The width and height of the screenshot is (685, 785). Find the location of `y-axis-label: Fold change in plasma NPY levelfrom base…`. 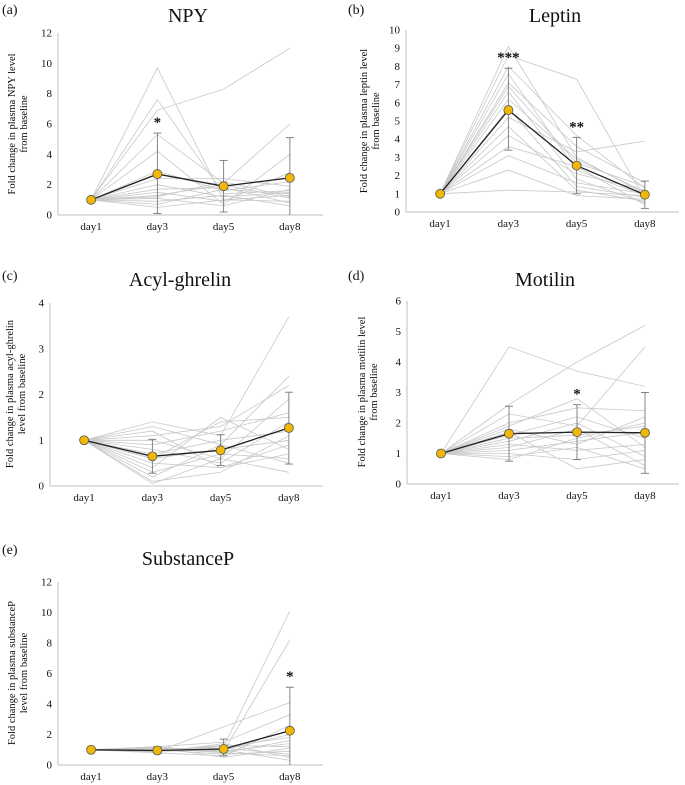

y-axis-label: Fold change in plasma NPY levelfrom base… is located at coordinates (18, 123).